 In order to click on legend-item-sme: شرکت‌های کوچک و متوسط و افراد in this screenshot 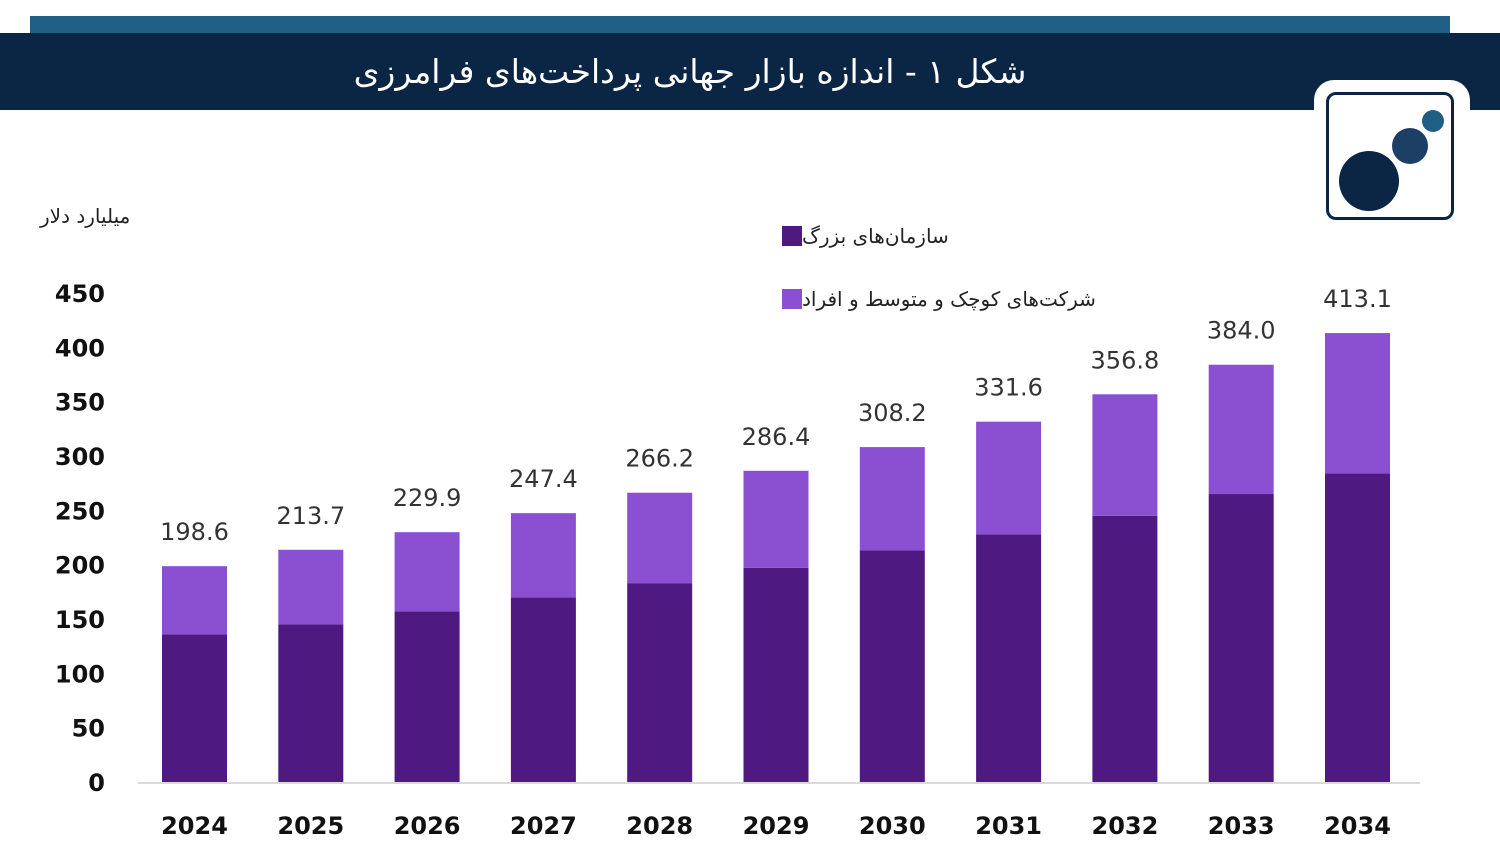, I will do `click(964, 299)`.